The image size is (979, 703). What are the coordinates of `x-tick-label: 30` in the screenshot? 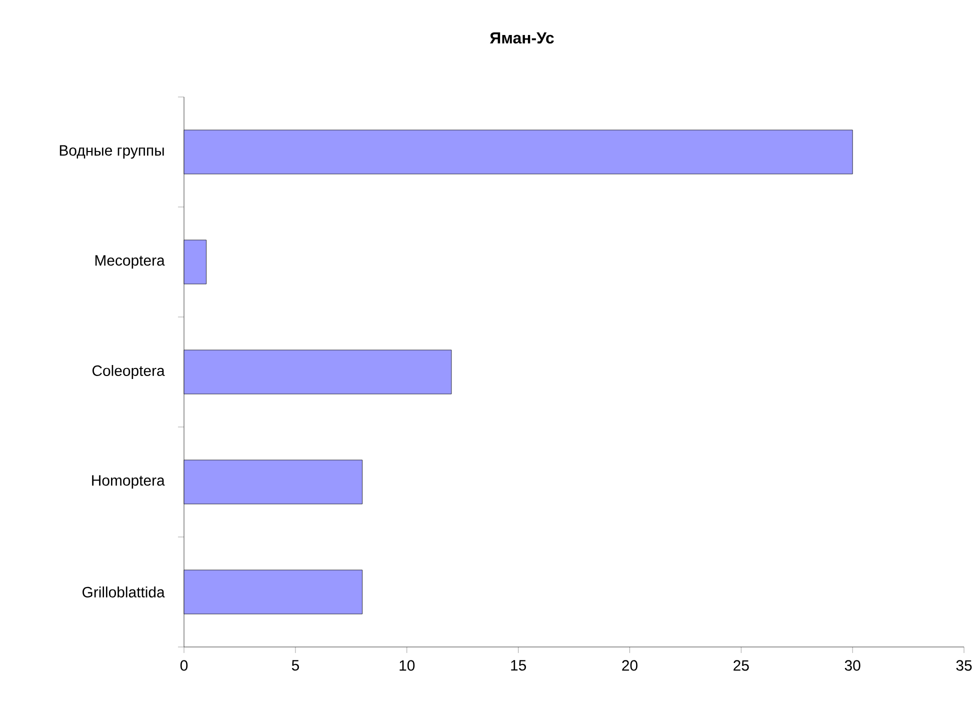 It's located at (852, 665).